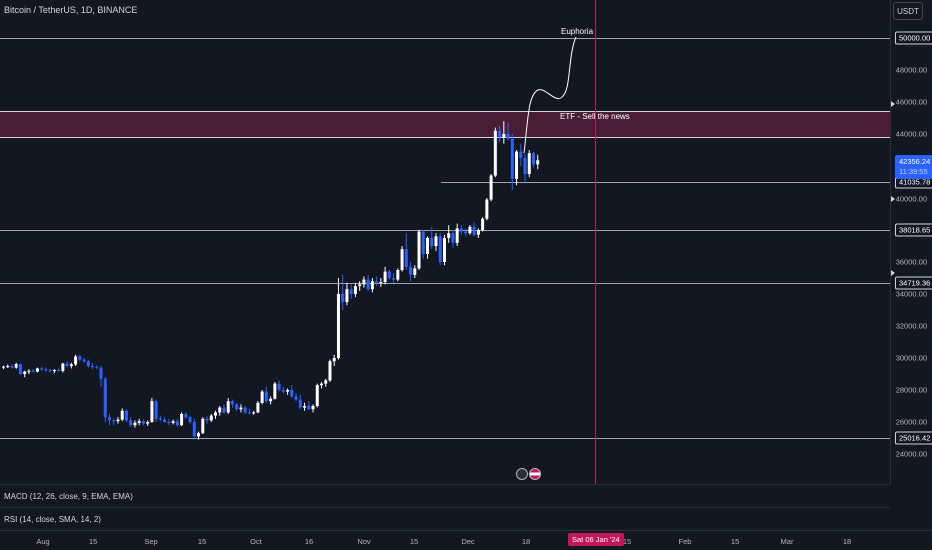 The image size is (932, 550). I want to click on price-label-38018: 38018.65, so click(913, 230).